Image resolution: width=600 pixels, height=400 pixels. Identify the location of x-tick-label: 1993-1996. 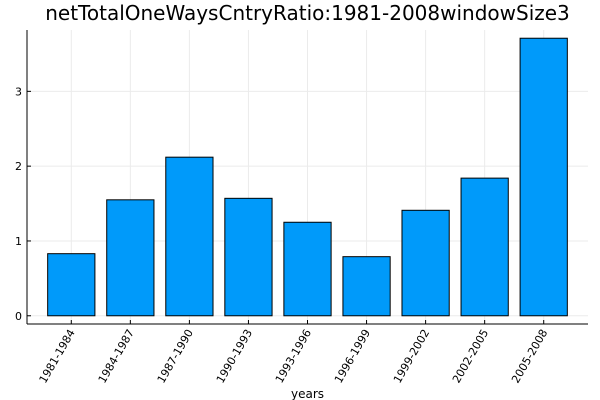
(293, 356).